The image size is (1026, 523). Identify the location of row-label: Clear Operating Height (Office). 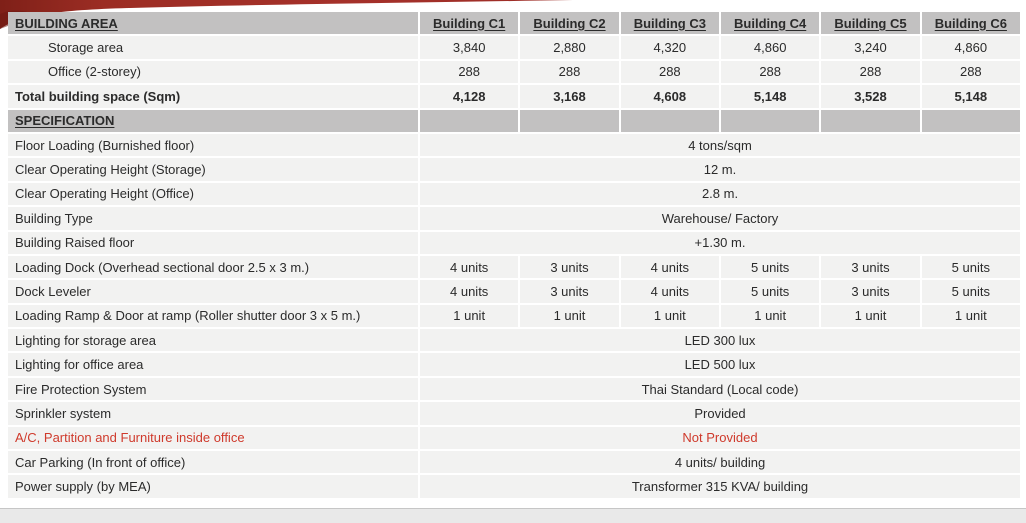
(213, 194).